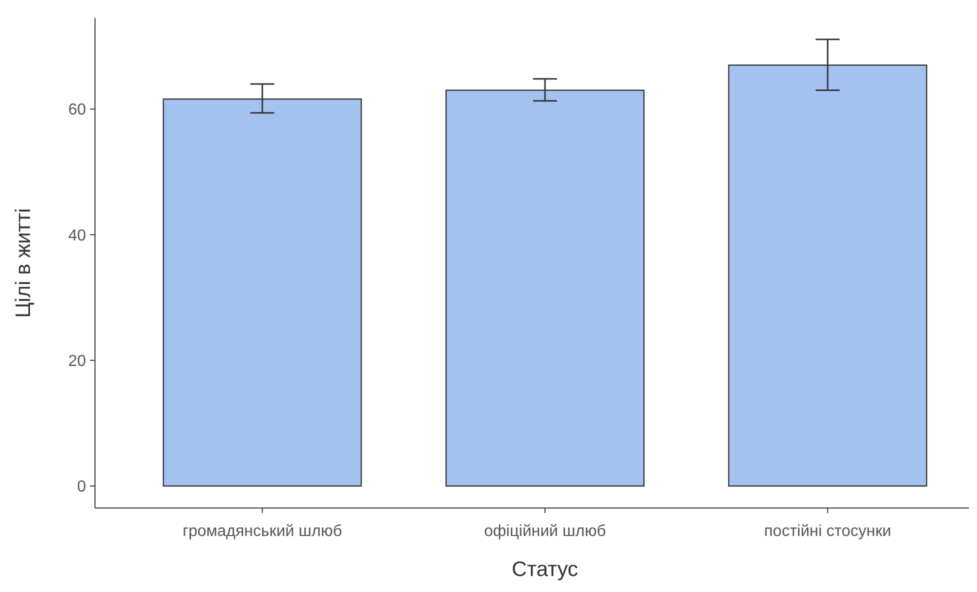 This screenshot has width=977, height=592. Describe the element at coordinates (77, 361) in the screenshot. I see `y-tick-label: 20` at that location.